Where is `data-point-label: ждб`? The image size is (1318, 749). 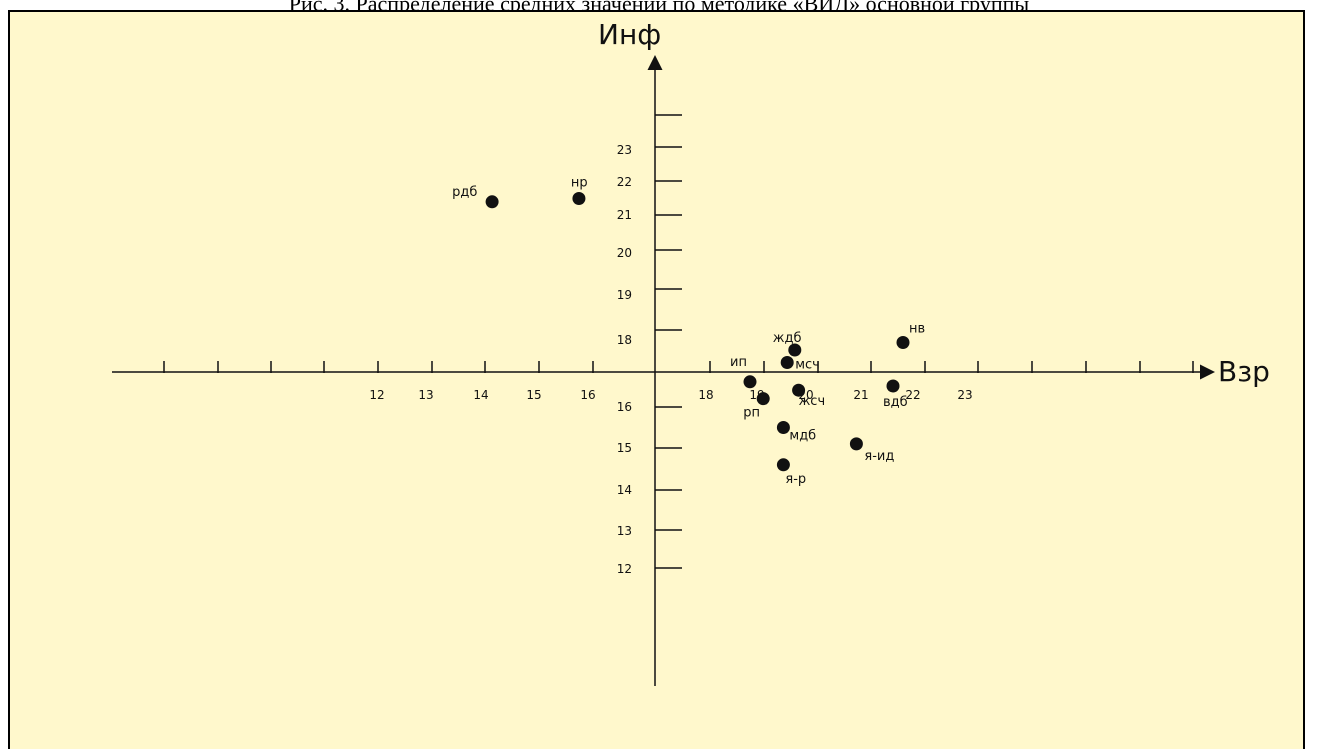 data-point-label: ждб is located at coordinates (787, 338).